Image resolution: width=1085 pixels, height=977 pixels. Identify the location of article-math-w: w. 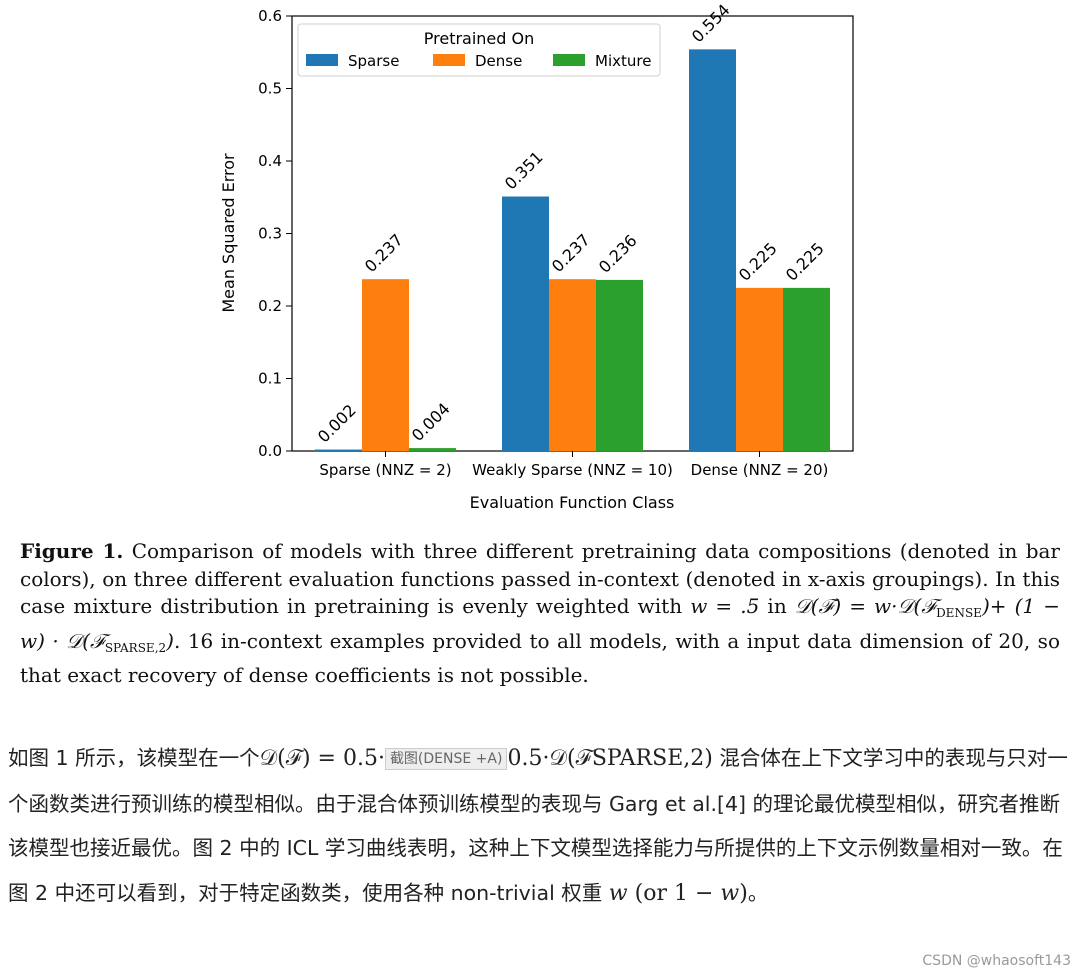
(618, 893).